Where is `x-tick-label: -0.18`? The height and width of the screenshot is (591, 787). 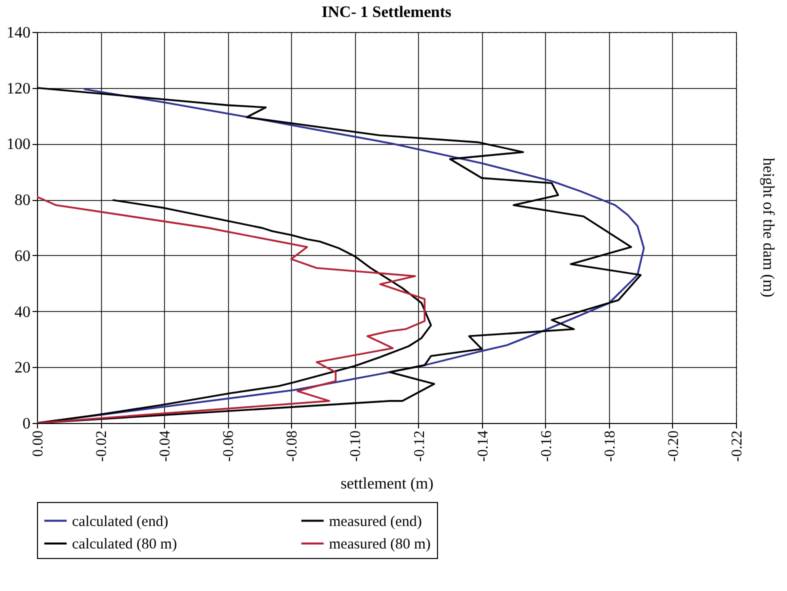
x-tick-label: -0.18 is located at coordinates (610, 446).